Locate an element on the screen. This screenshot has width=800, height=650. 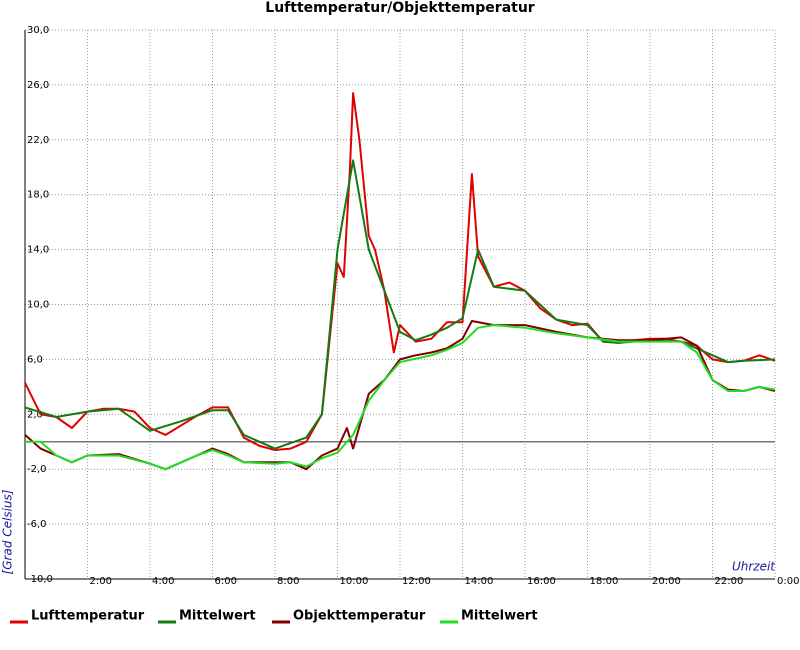
y-tick-label: 2,0 is located at coordinates (35, 414).